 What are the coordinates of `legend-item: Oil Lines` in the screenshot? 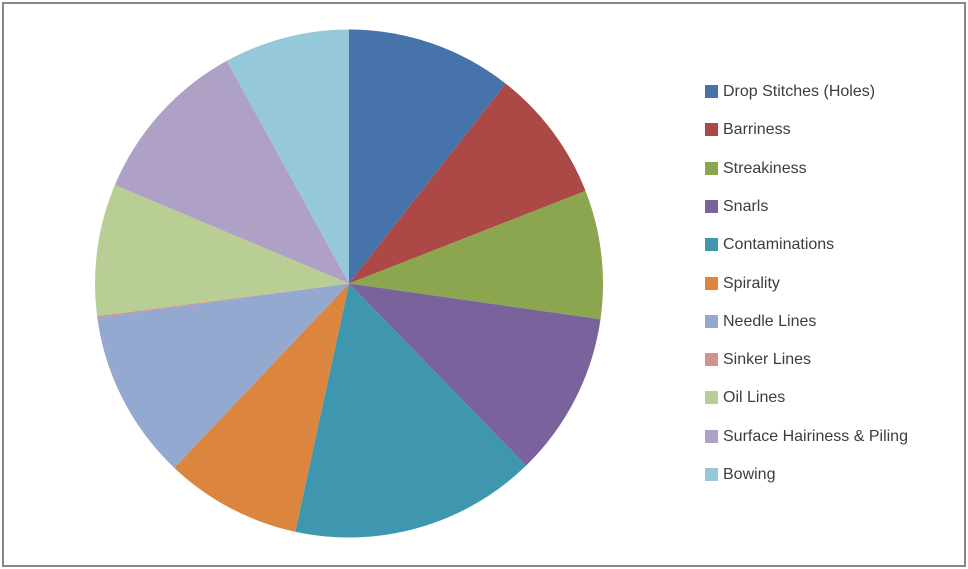 It's located at (745, 397).